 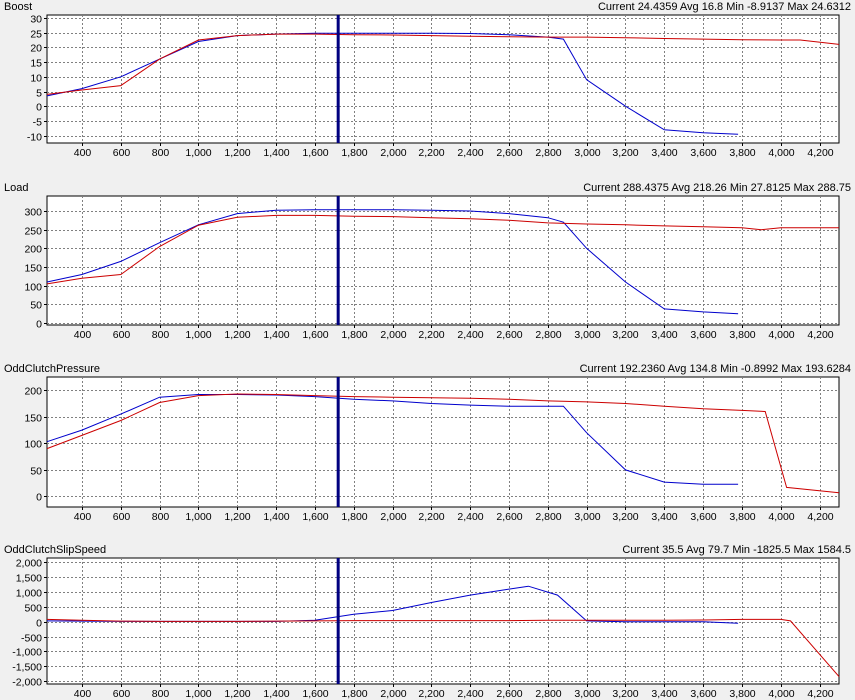 I want to click on y-tick-label: 20, so click(x=36, y=49).